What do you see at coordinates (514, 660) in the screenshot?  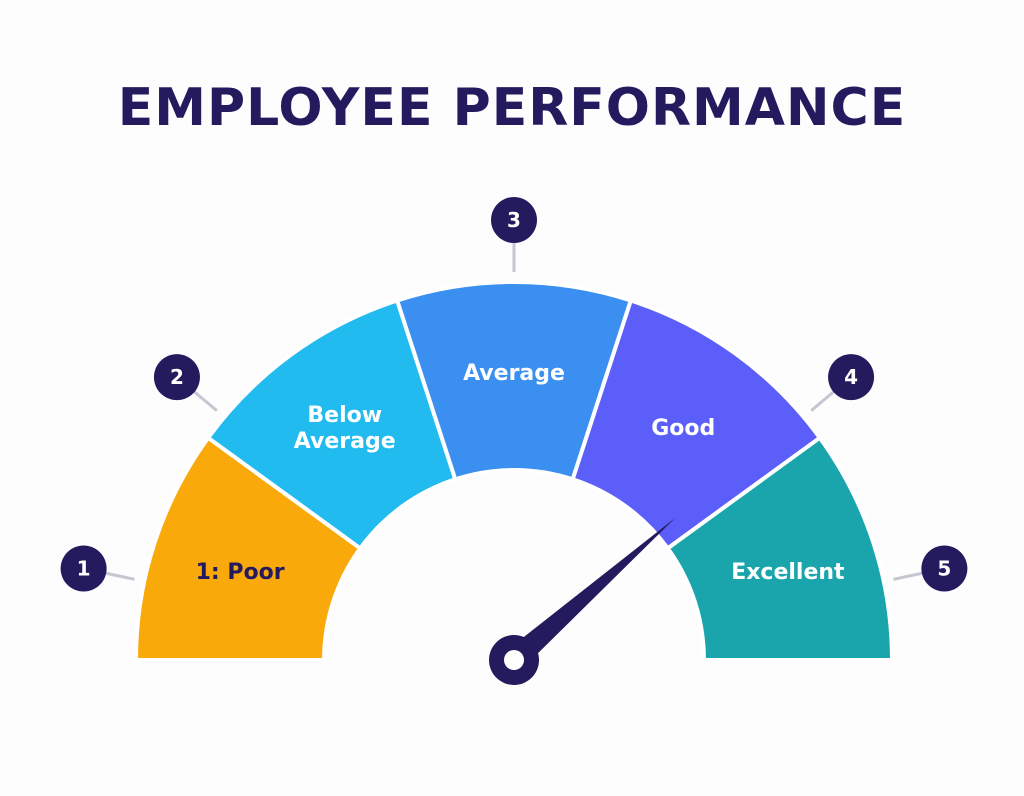 I see `needle-hub-center` at bounding box center [514, 660].